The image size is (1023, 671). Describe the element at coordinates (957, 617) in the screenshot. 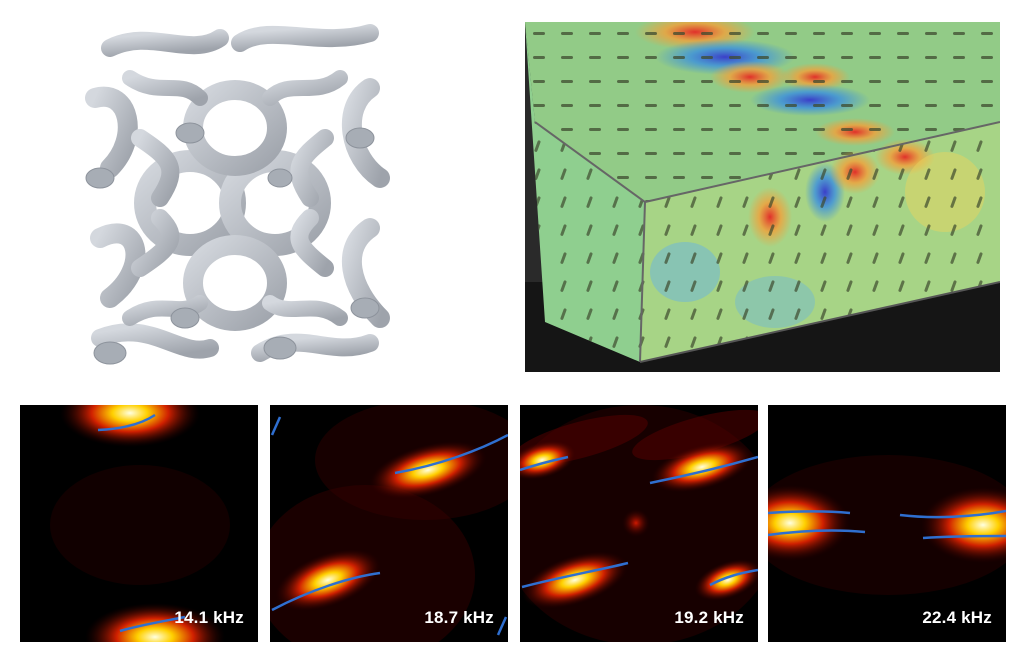

I see `frequency-label: 22.4 kHz` at that location.